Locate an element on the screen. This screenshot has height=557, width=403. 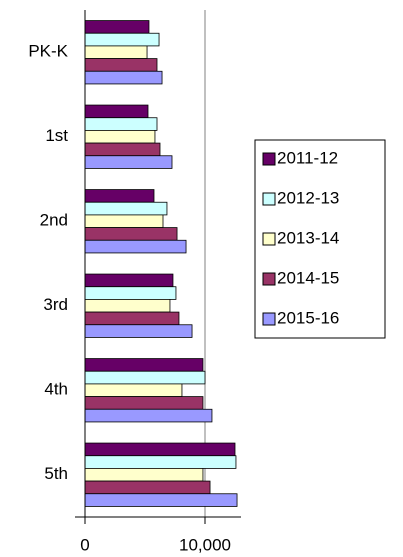
legend-box is located at coordinates (320, 239).